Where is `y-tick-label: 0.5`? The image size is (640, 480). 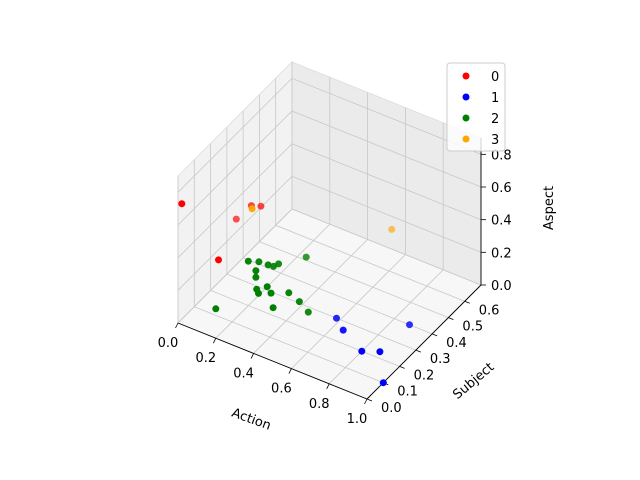
y-tick-label: 0.5 is located at coordinates (472, 327).